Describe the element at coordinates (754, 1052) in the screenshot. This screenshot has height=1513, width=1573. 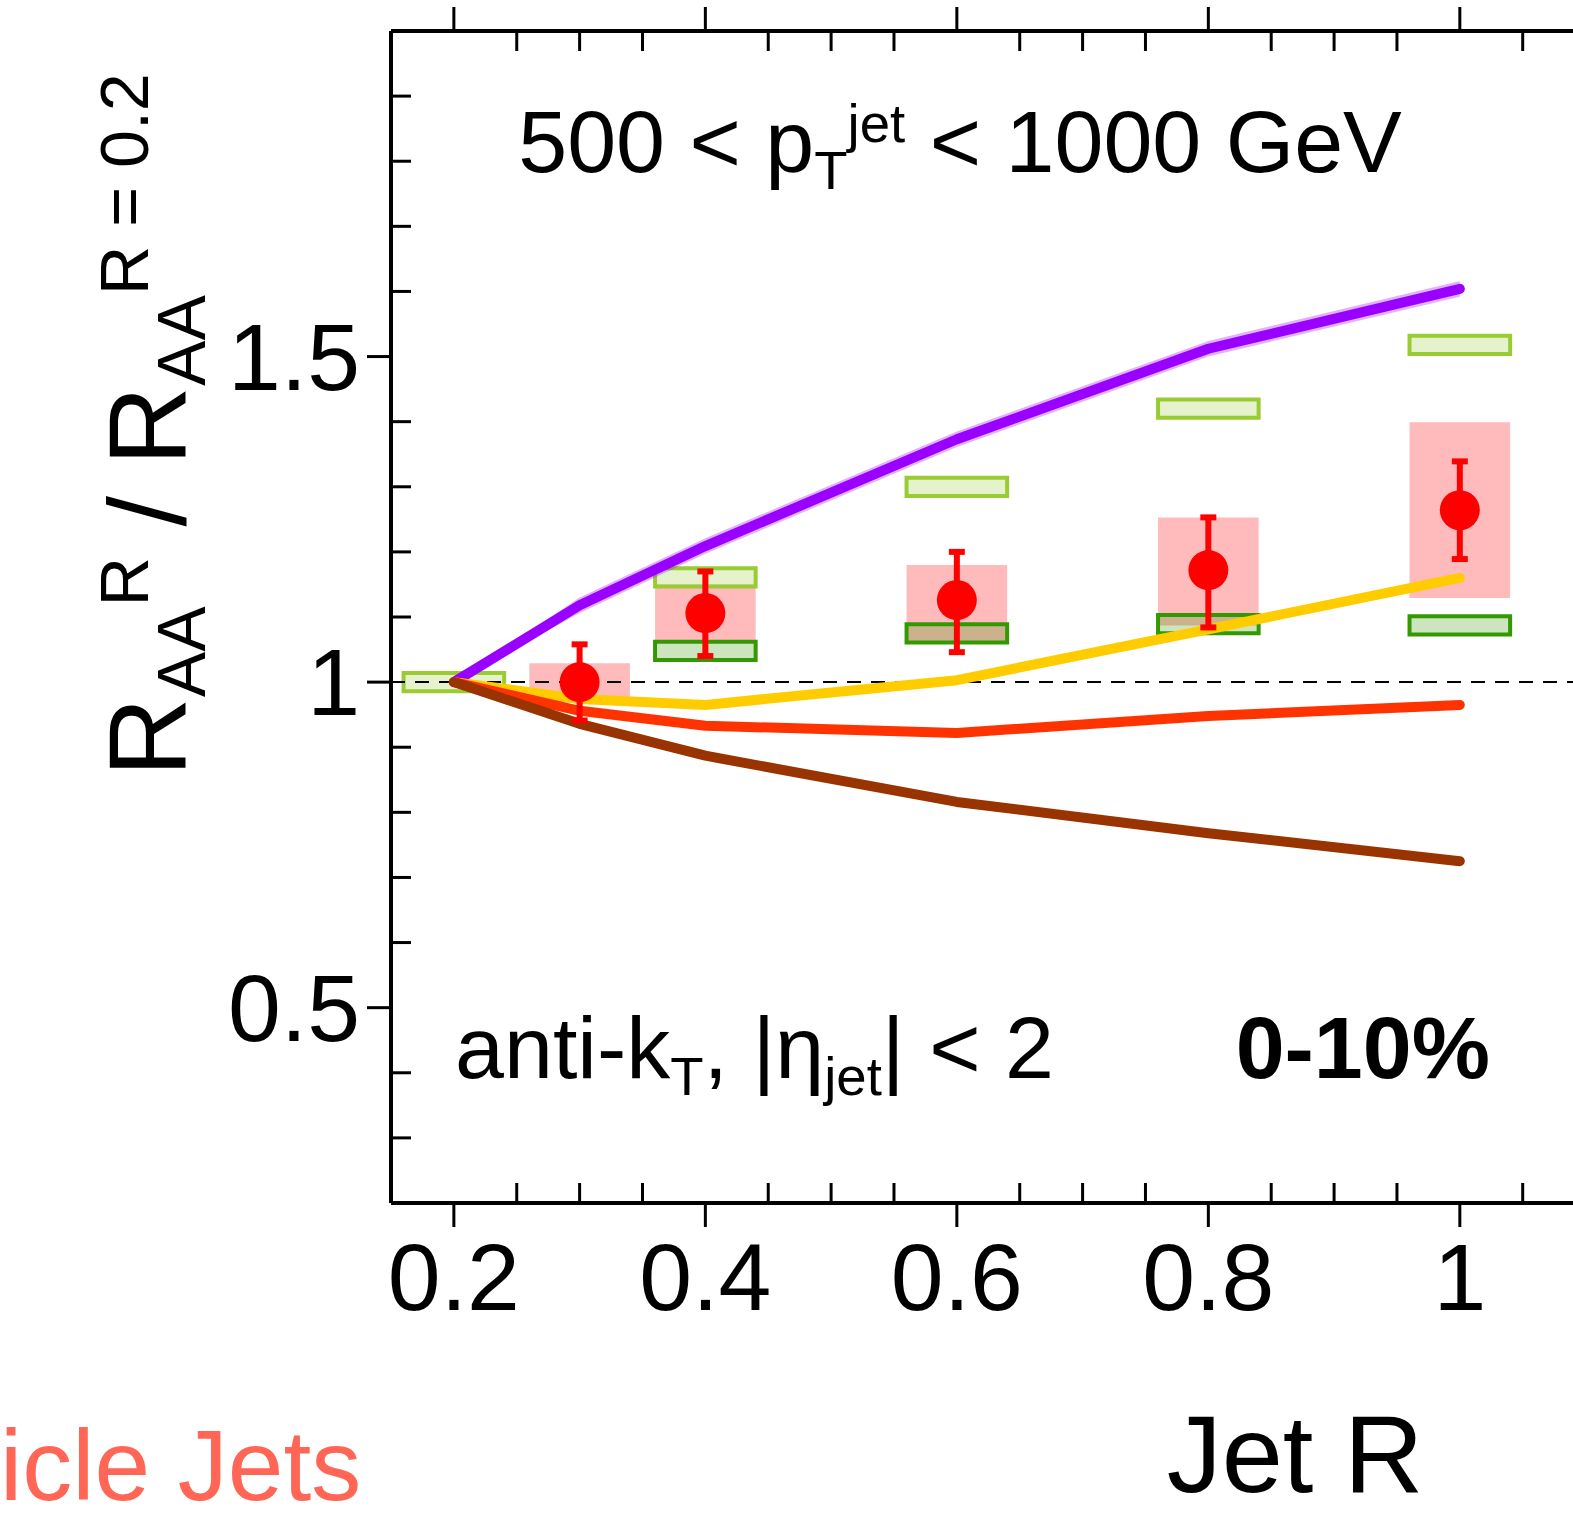
I see `annotation: anti-k$_{T}$, |η$_{jet}$| < 2` at that location.